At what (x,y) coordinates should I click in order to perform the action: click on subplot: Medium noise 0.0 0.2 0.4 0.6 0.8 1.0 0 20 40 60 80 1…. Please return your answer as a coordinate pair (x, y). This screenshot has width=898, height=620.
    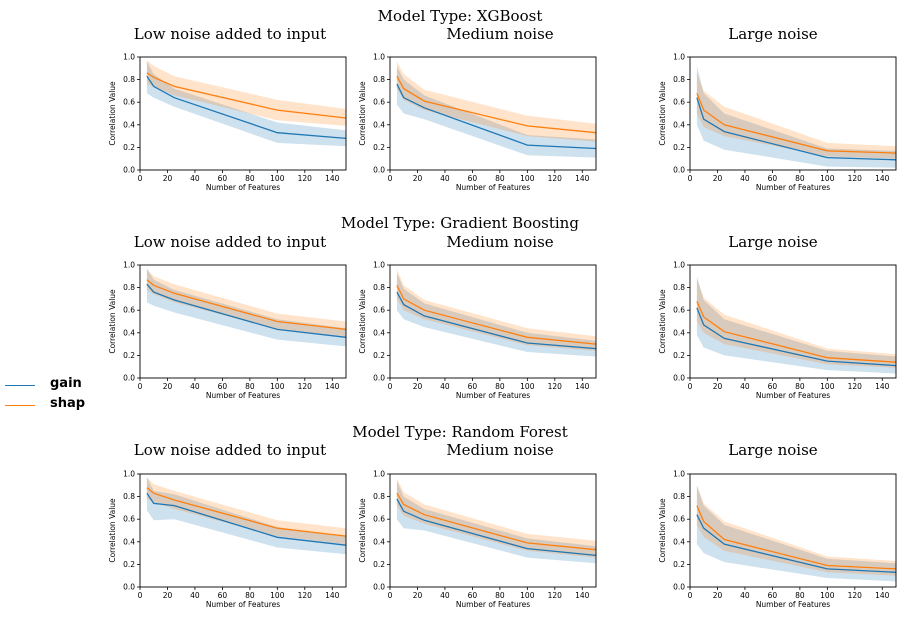
    Looking at the image, I should click on (477, 316).